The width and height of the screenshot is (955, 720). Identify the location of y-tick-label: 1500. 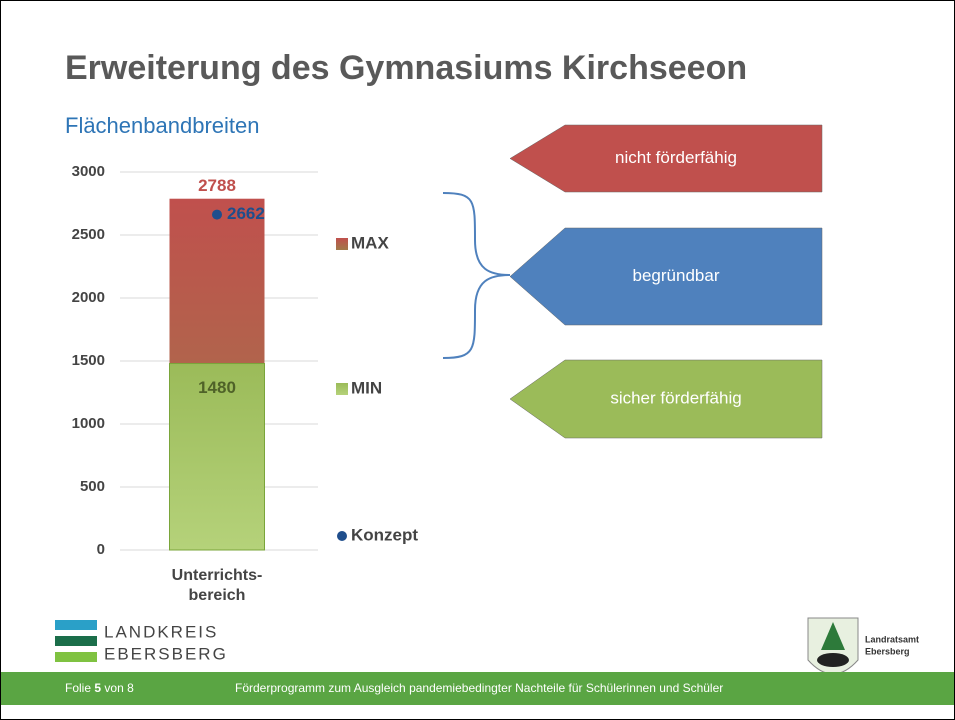
(88, 360).